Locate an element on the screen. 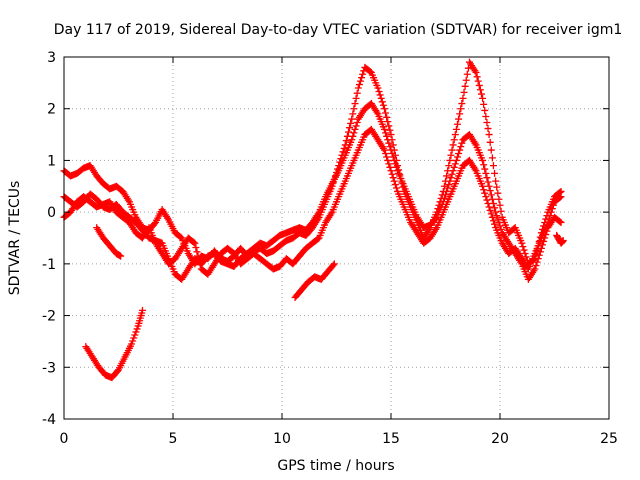 The height and width of the screenshot is (480, 640). x-tick-label: 0 is located at coordinates (64, 439).